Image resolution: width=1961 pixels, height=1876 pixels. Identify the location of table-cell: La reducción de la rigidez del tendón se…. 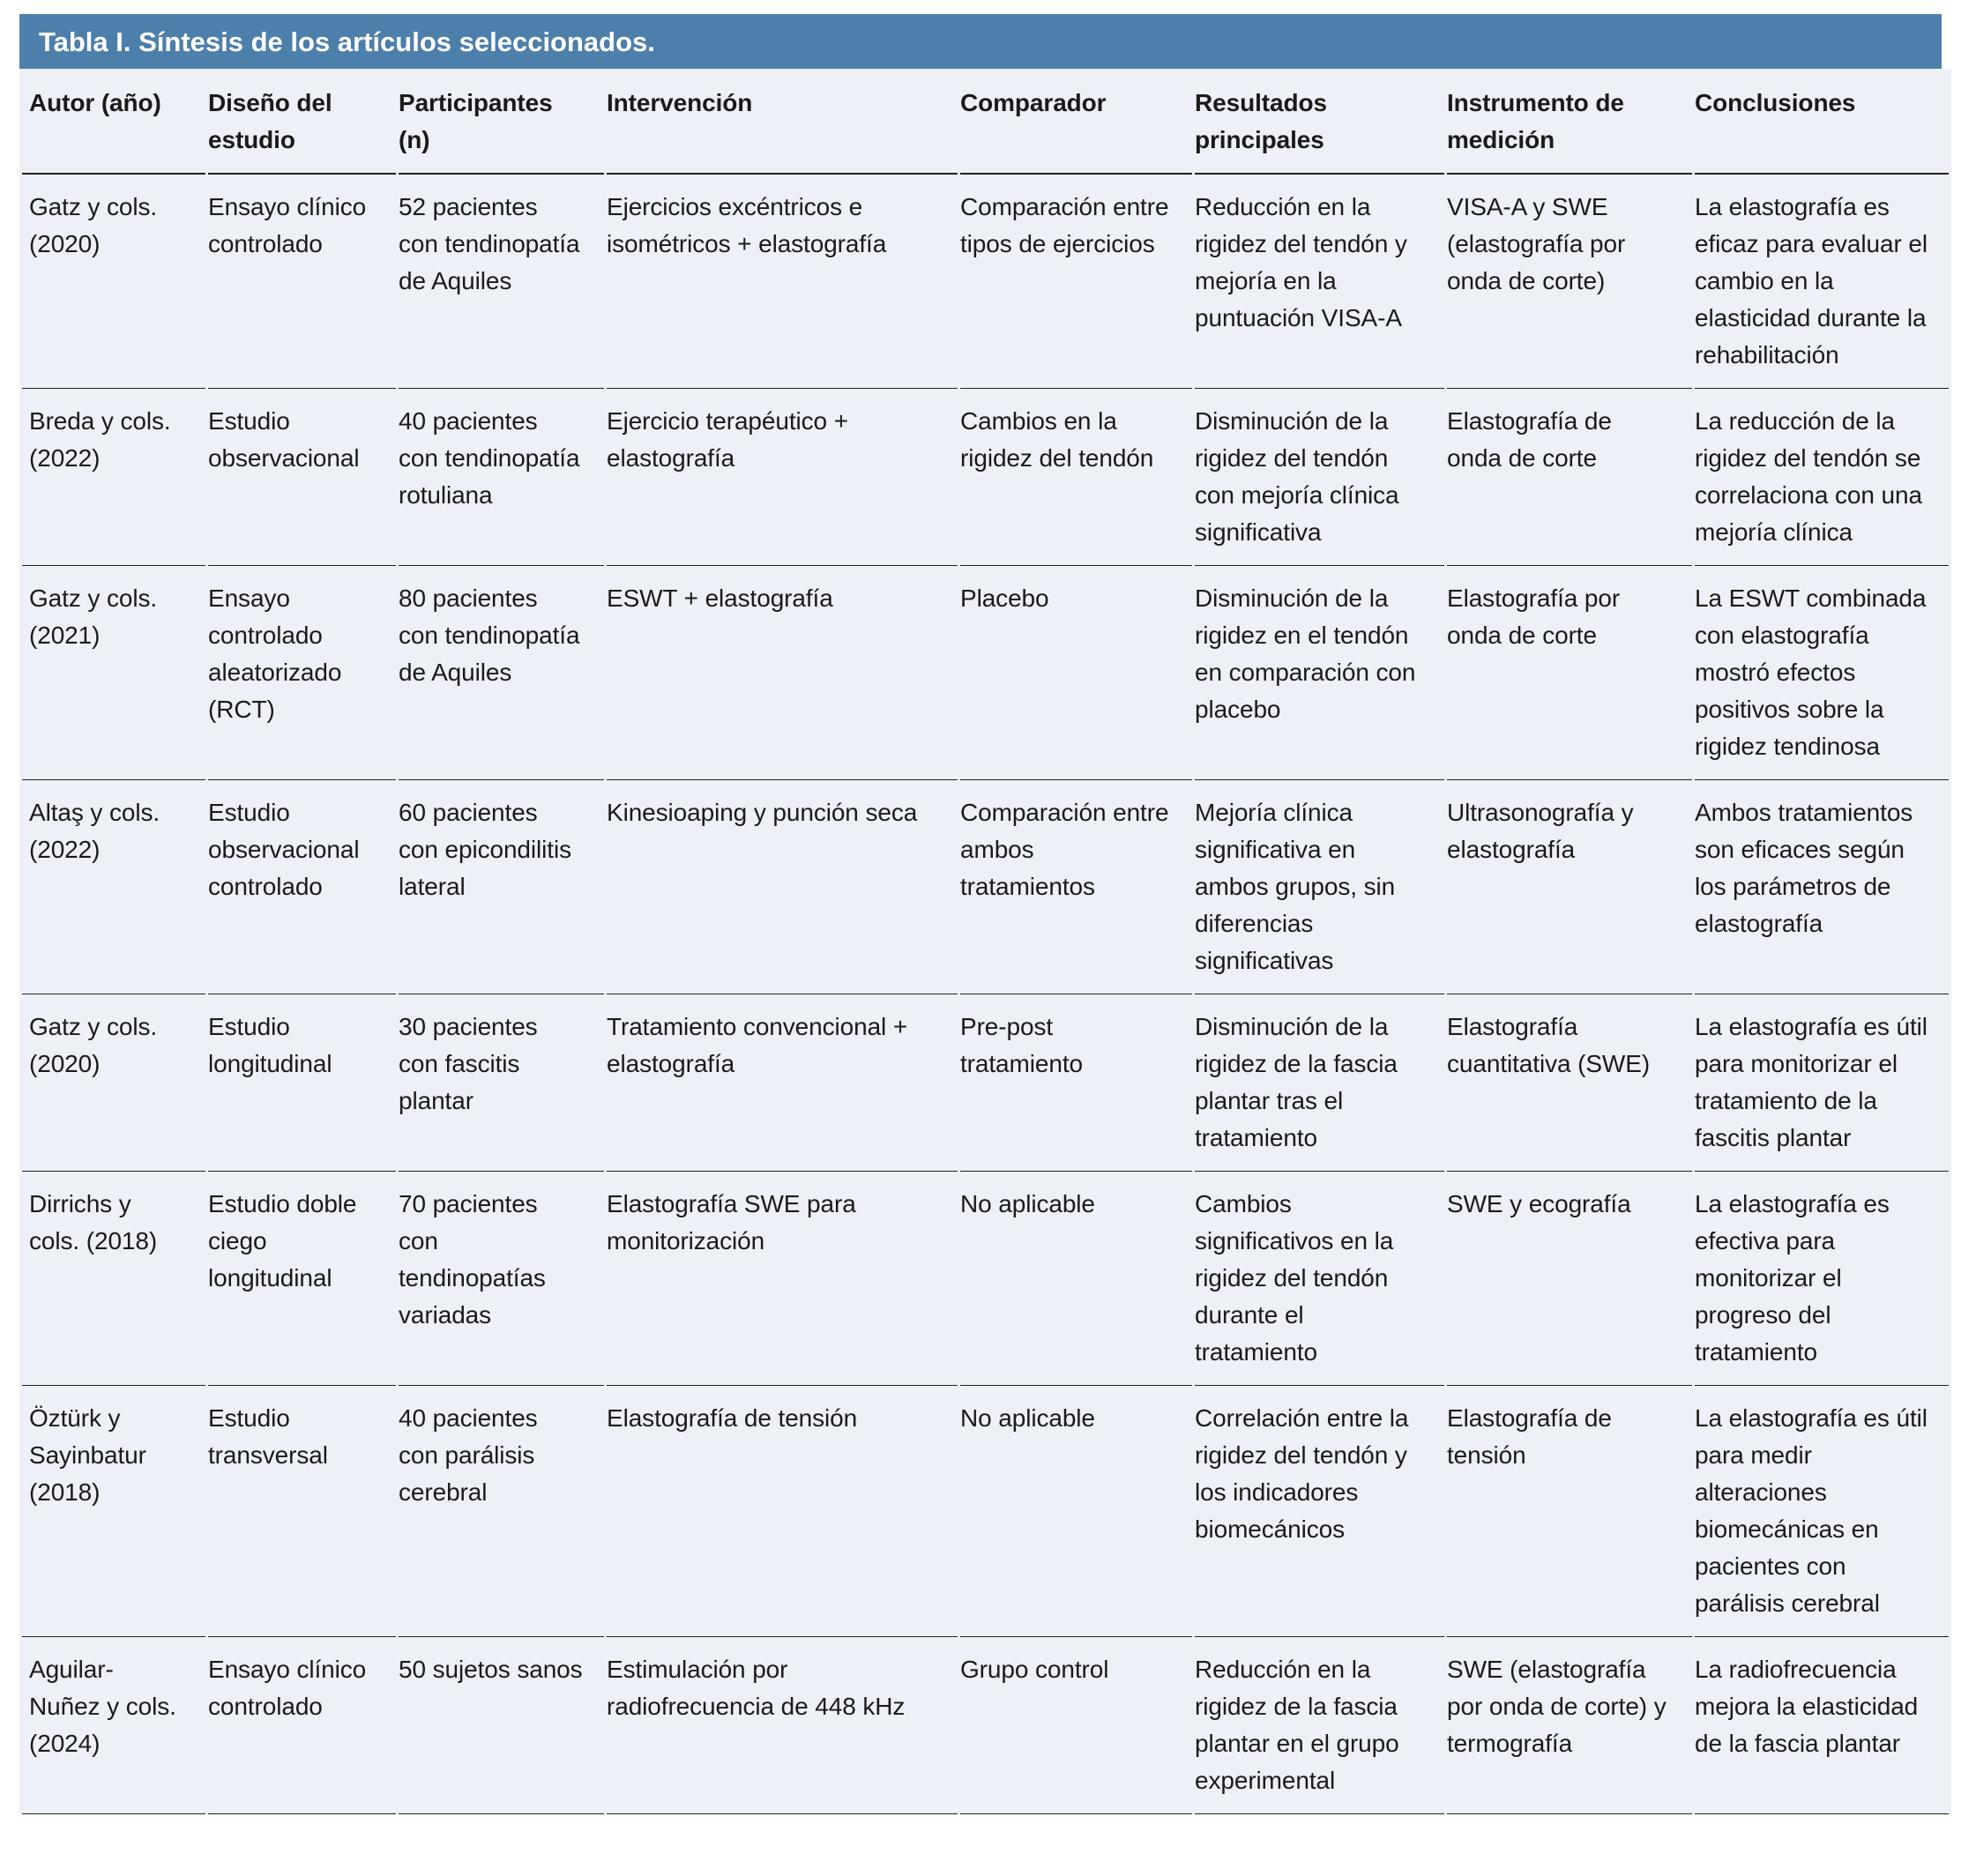
(1822, 477).